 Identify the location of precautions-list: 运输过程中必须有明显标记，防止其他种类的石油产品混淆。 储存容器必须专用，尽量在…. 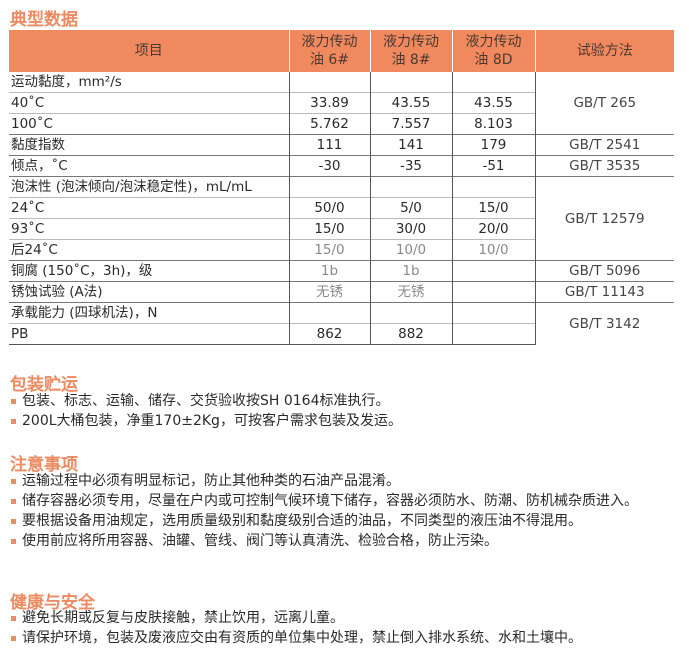
(345, 511).